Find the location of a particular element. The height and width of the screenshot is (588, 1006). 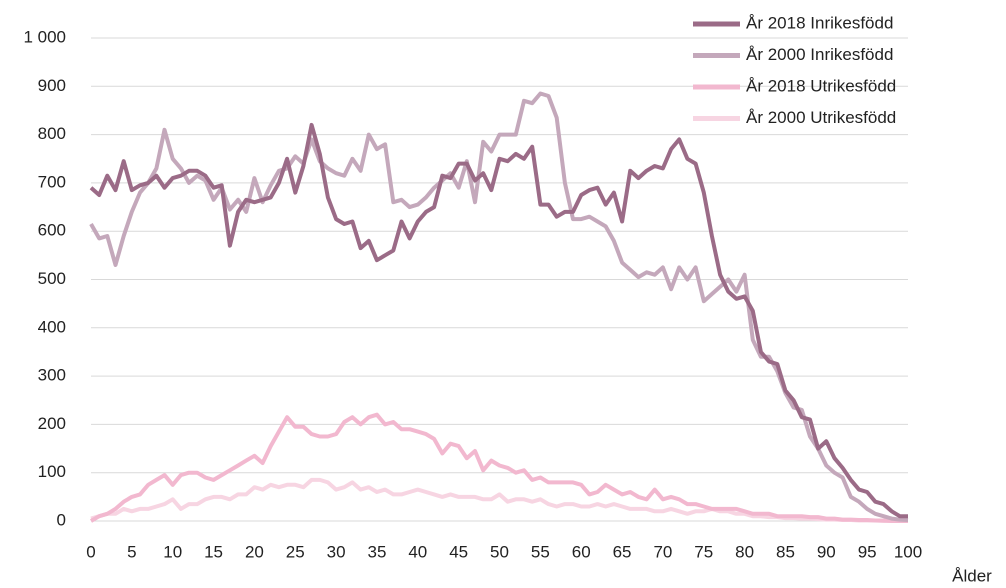

x-tick-label: 35 is located at coordinates (376, 551).